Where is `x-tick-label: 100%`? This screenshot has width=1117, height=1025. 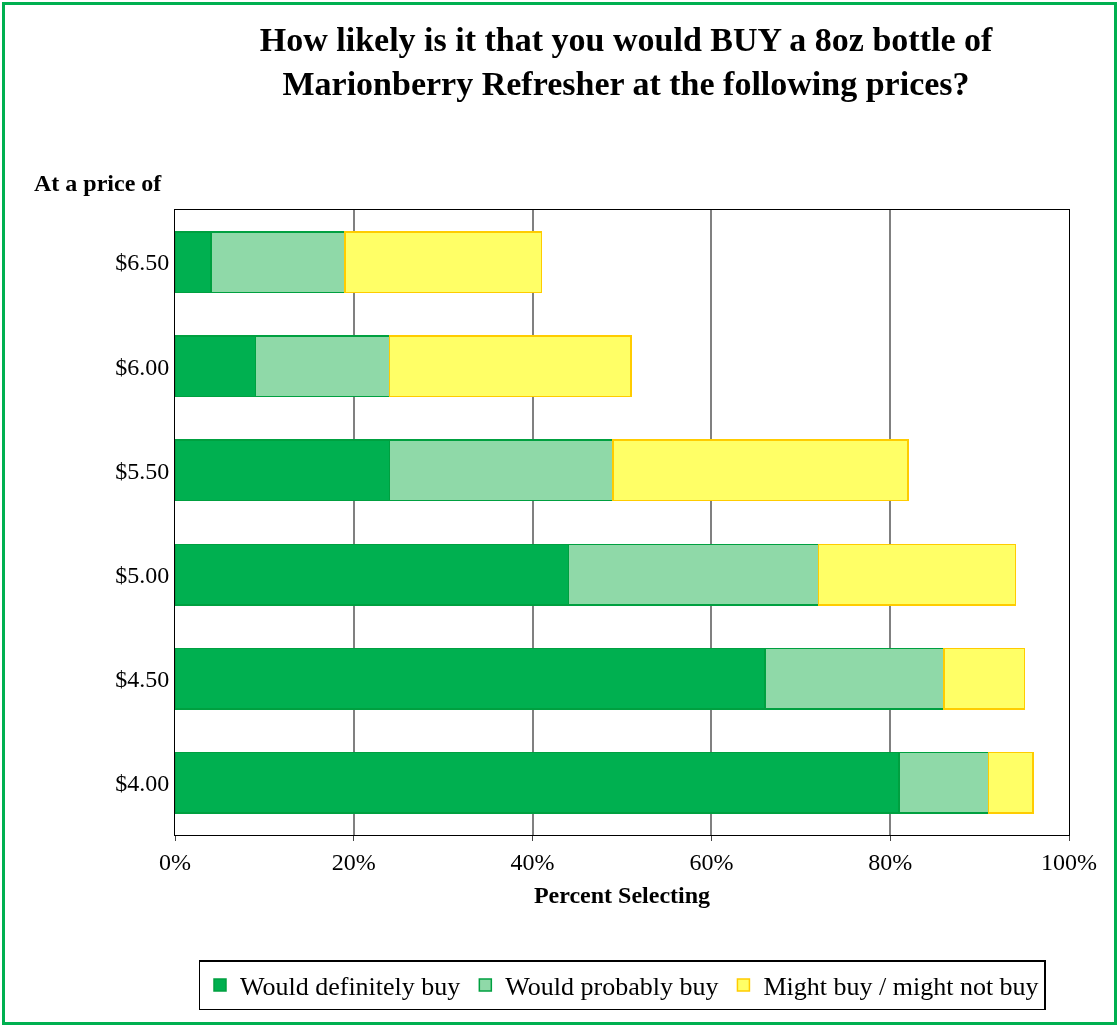
x-tick-label: 100% is located at coordinates (1069, 861).